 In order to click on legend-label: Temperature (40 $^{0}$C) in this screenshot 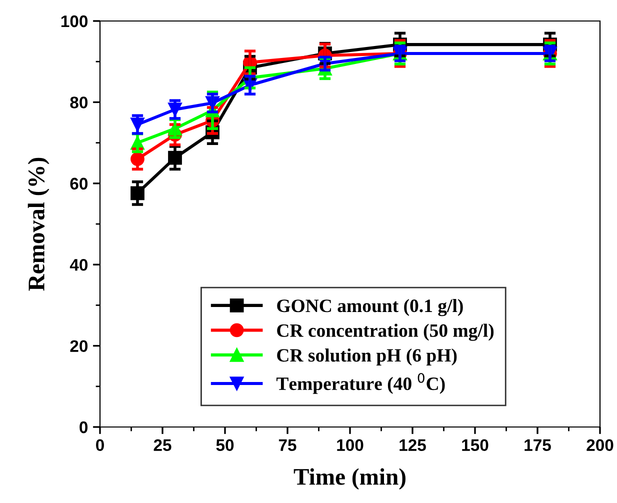, I will do `click(360, 383)`.